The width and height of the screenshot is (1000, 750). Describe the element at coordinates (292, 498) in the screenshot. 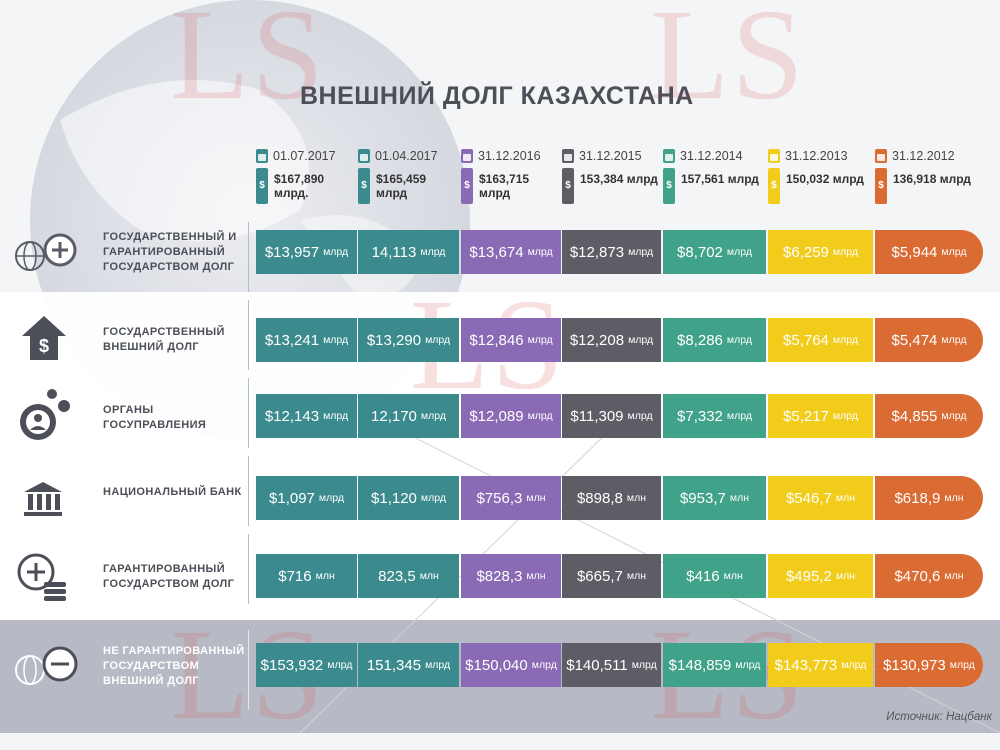

I see `cell-value: $1,097` at that location.